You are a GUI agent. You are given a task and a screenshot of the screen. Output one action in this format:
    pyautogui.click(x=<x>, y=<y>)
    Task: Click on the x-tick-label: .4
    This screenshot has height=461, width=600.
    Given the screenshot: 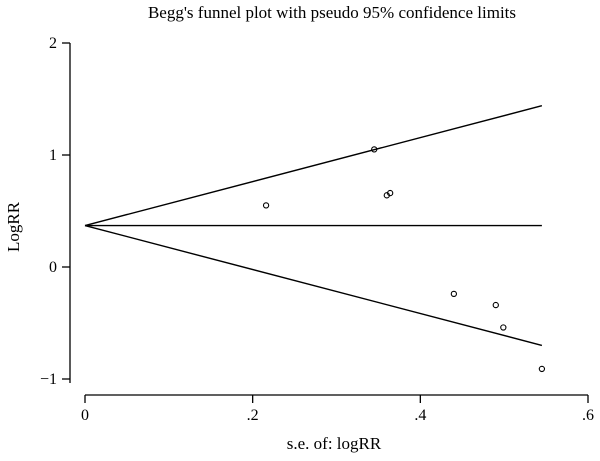 What is the action you would take?
    pyautogui.click(x=420, y=415)
    